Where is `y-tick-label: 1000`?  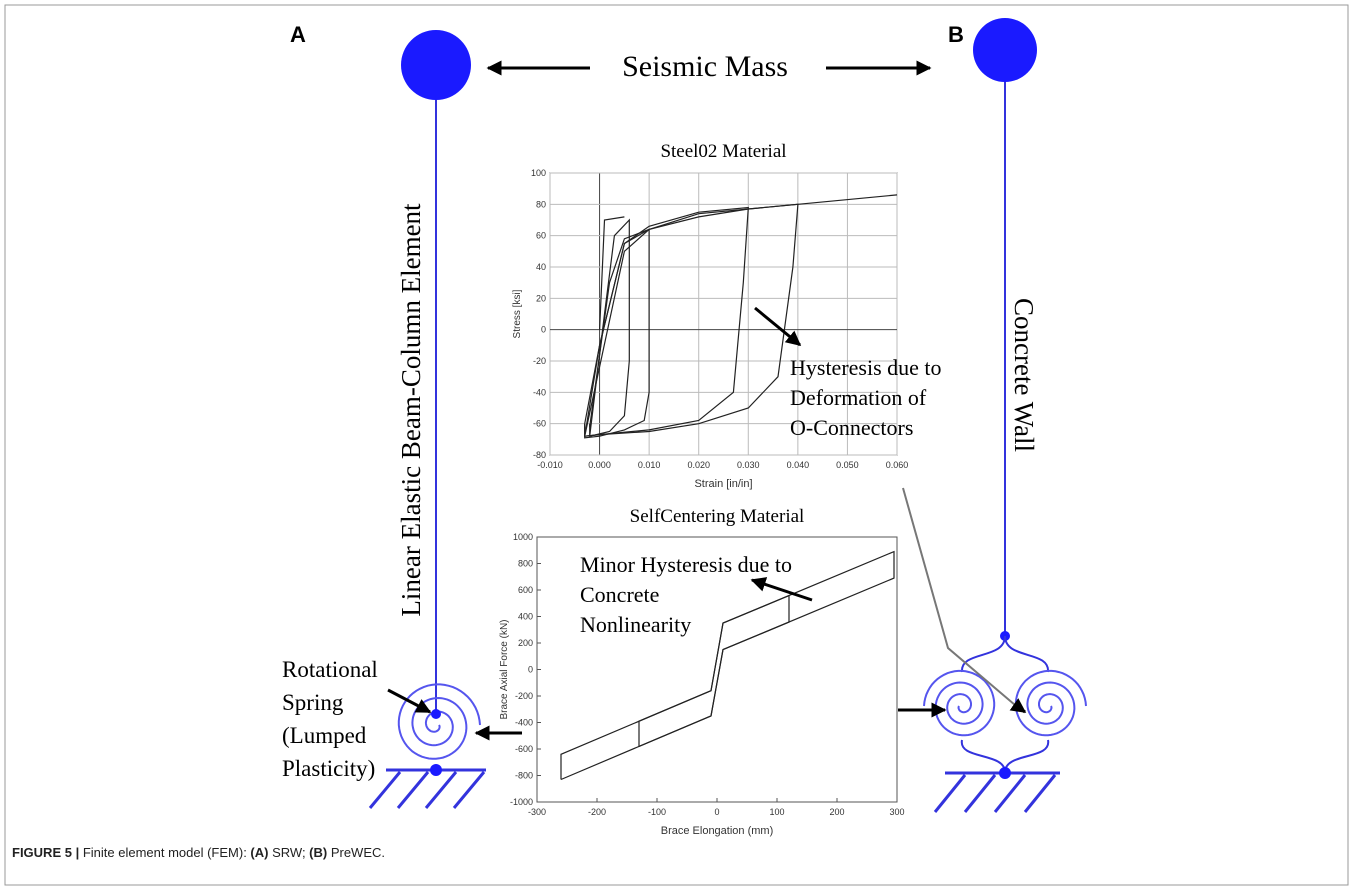 y-tick-label: 1000 is located at coordinates (523, 537).